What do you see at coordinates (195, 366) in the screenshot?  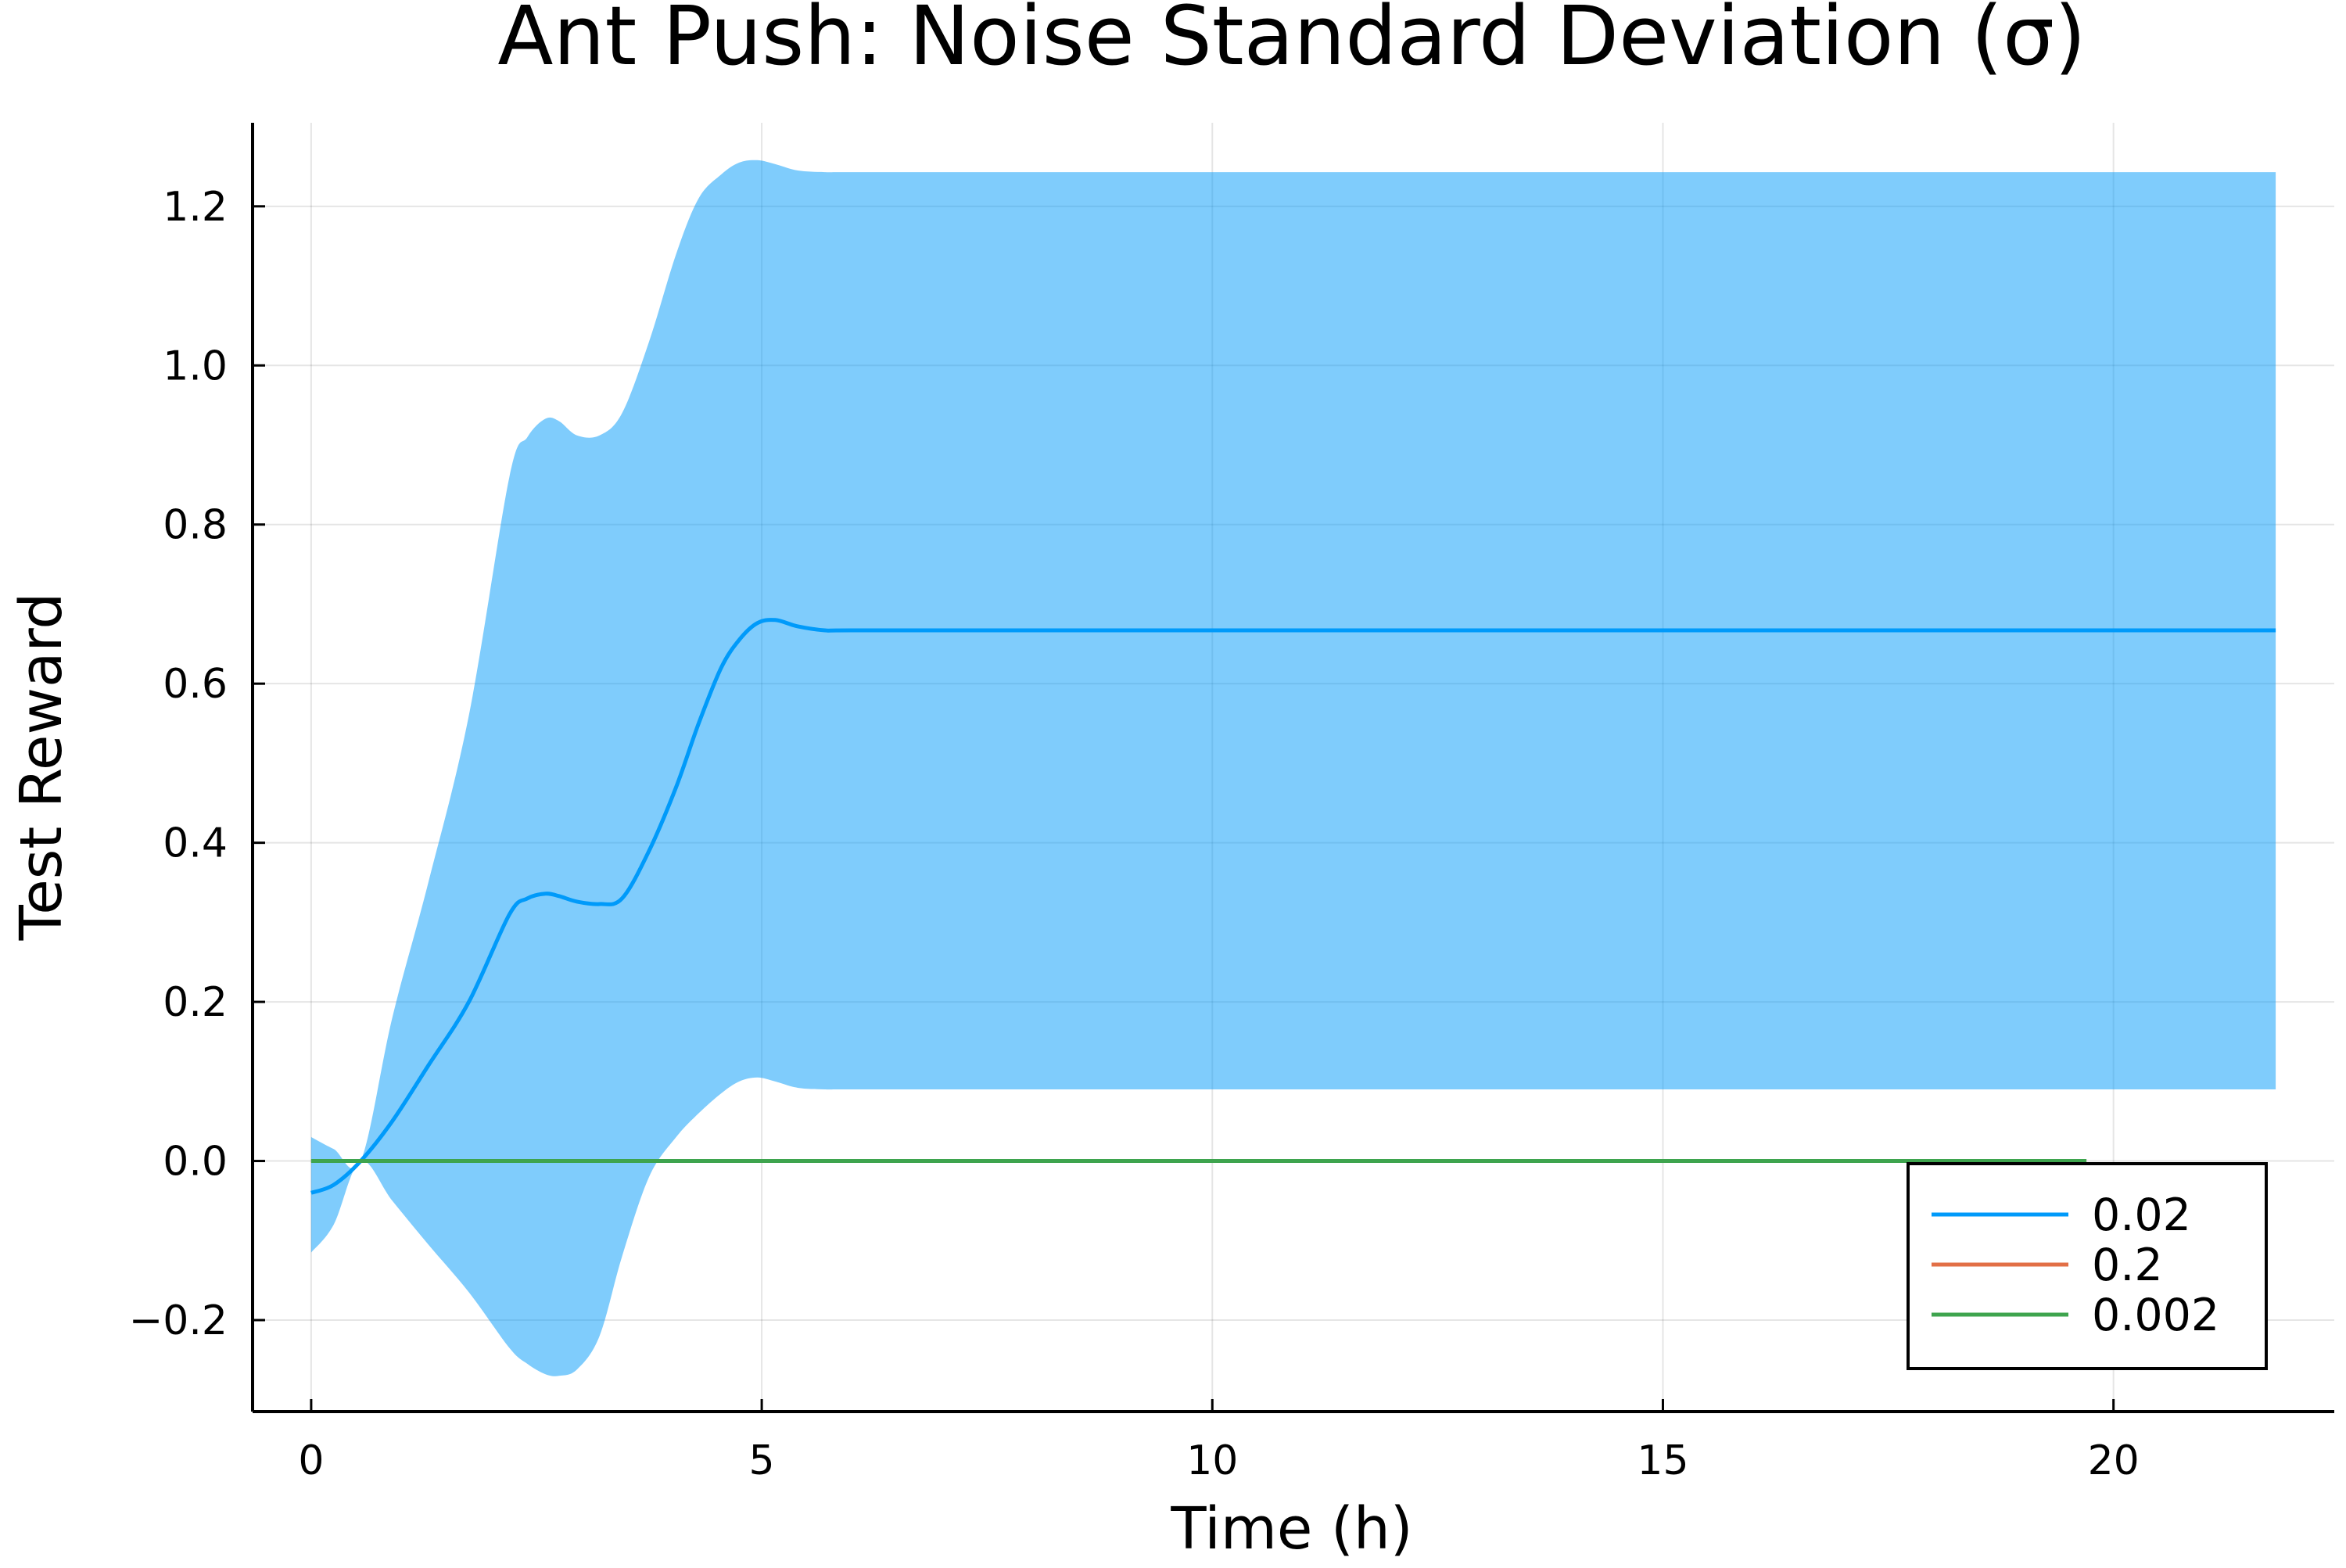 I see `y-tick-label: 1.0` at bounding box center [195, 366].